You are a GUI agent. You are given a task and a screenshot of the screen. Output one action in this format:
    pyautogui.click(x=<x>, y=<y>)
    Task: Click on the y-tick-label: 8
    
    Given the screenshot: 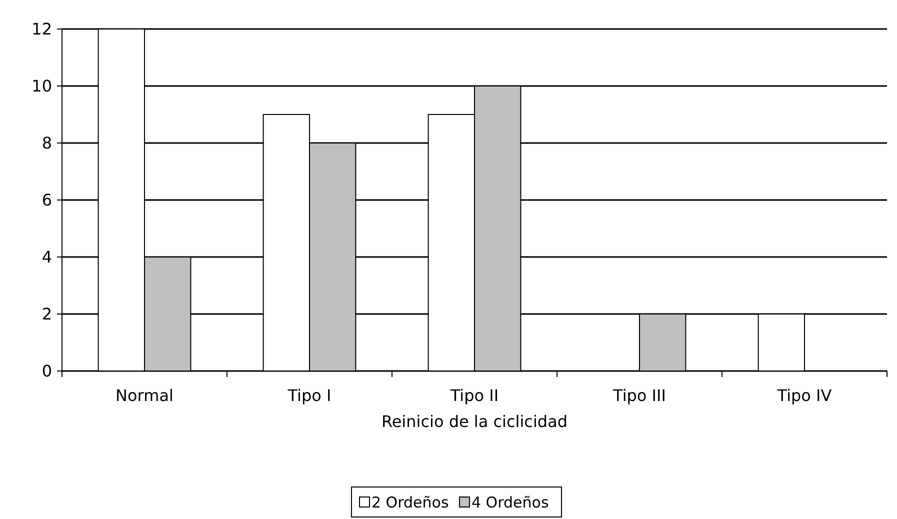 What is the action you would take?
    pyautogui.click(x=47, y=143)
    